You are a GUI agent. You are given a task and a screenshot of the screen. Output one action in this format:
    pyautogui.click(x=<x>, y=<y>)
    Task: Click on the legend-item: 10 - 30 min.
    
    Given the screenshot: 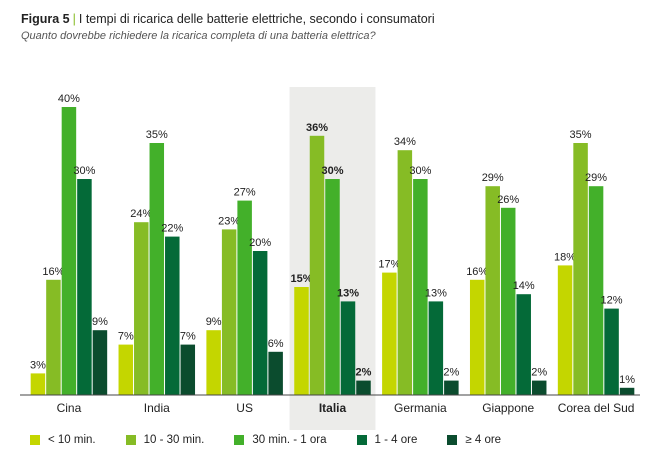 What is the action you would take?
    pyautogui.click(x=165, y=440)
    